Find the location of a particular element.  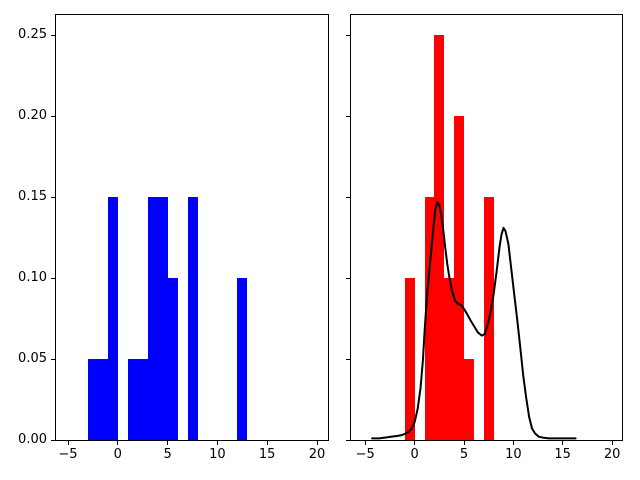

y-tick-label: 0.10 is located at coordinates (32, 278).